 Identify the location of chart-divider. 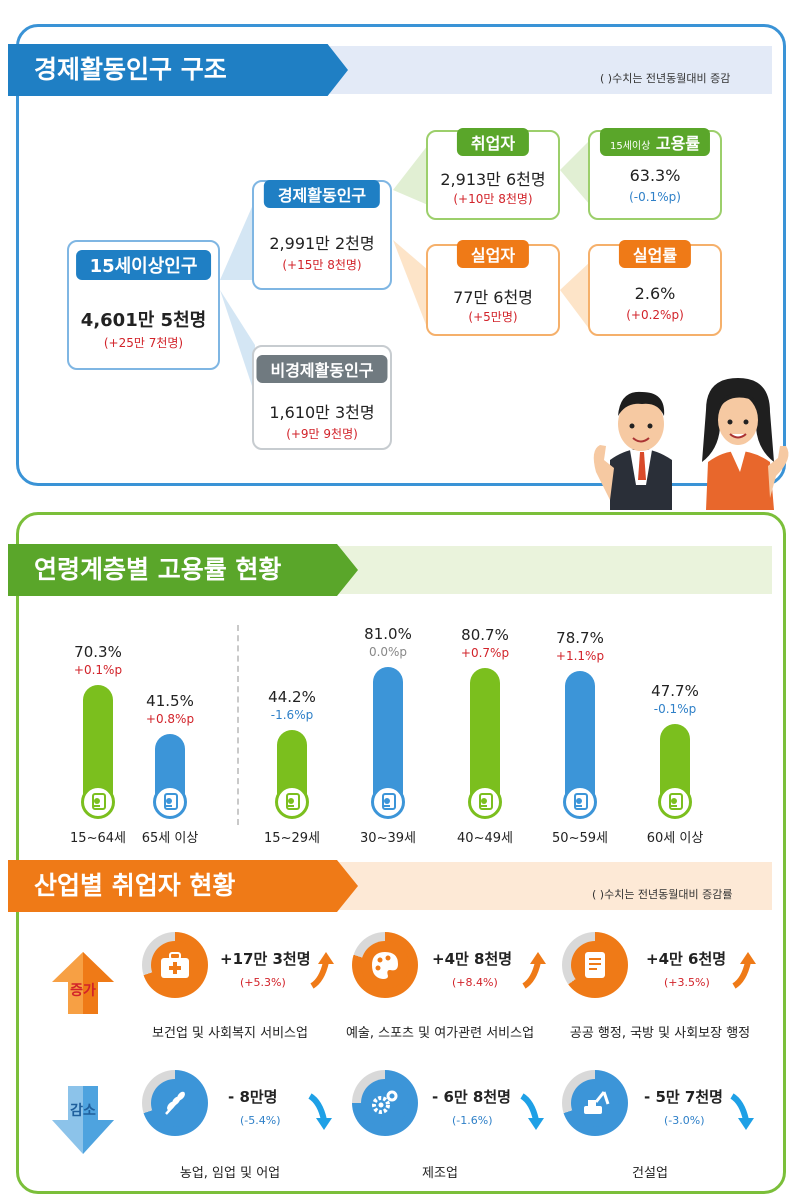
(238, 725).